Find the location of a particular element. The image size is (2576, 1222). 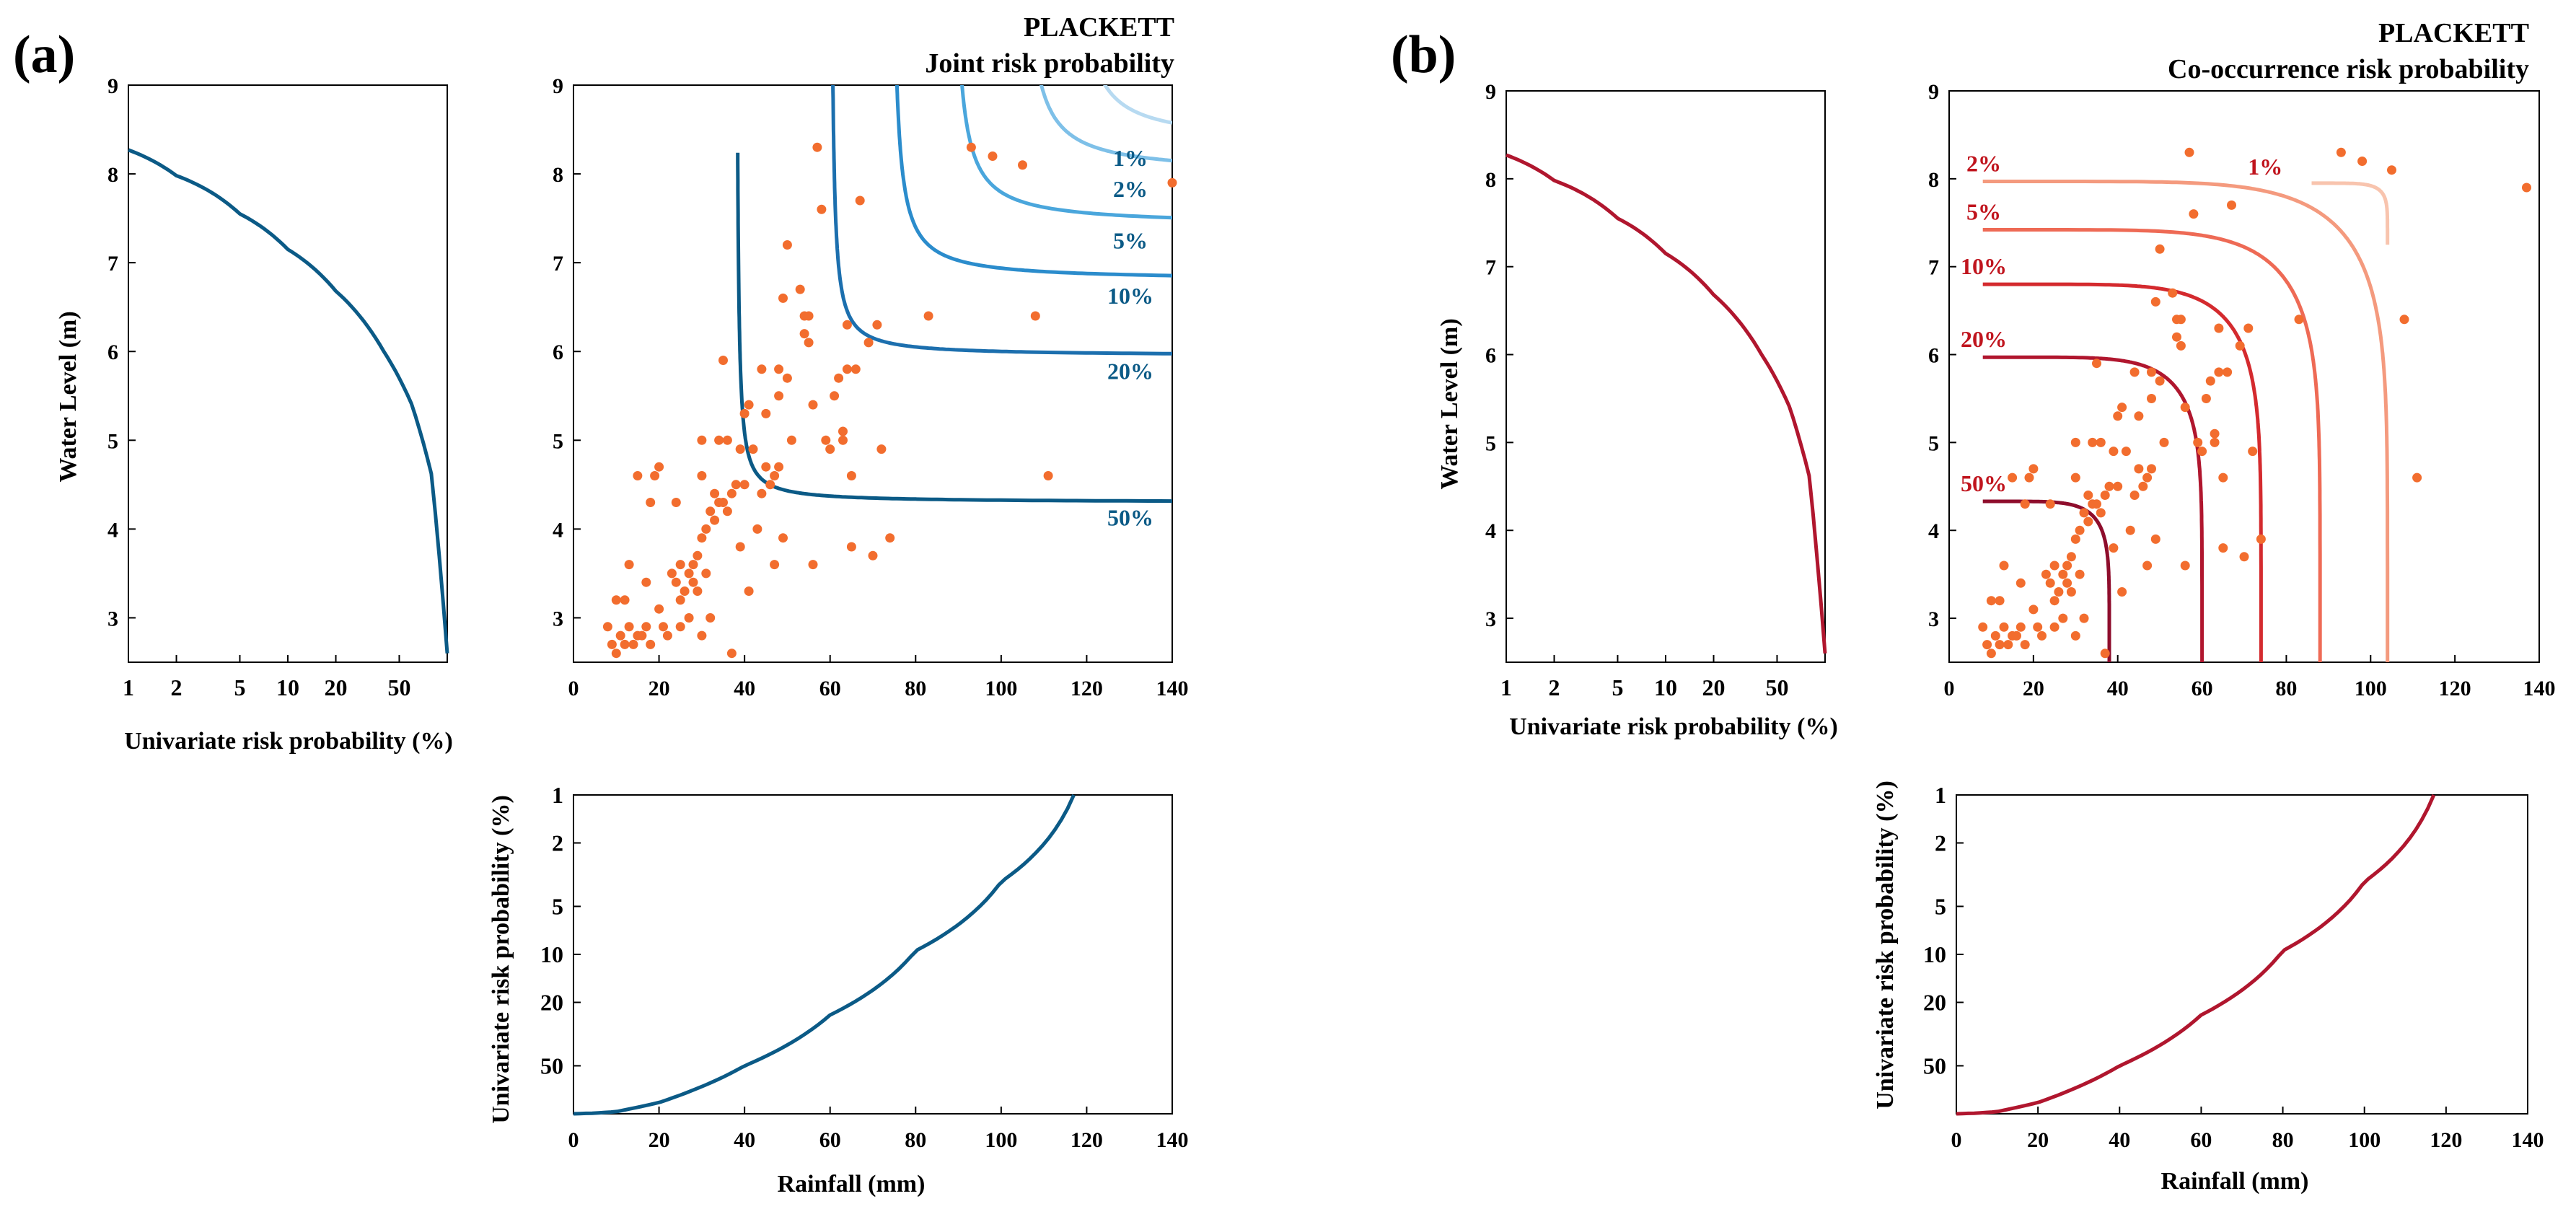

x-tick-label: 2 is located at coordinates (177, 687).